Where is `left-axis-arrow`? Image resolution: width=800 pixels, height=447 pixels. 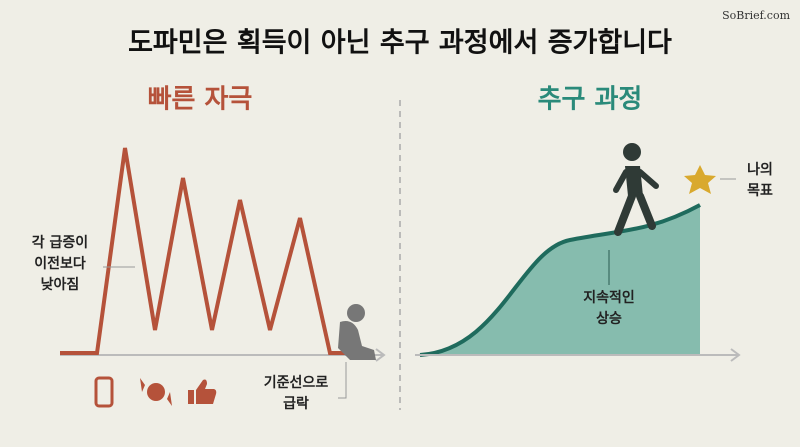 left-axis-arrow is located at coordinates (380, 355).